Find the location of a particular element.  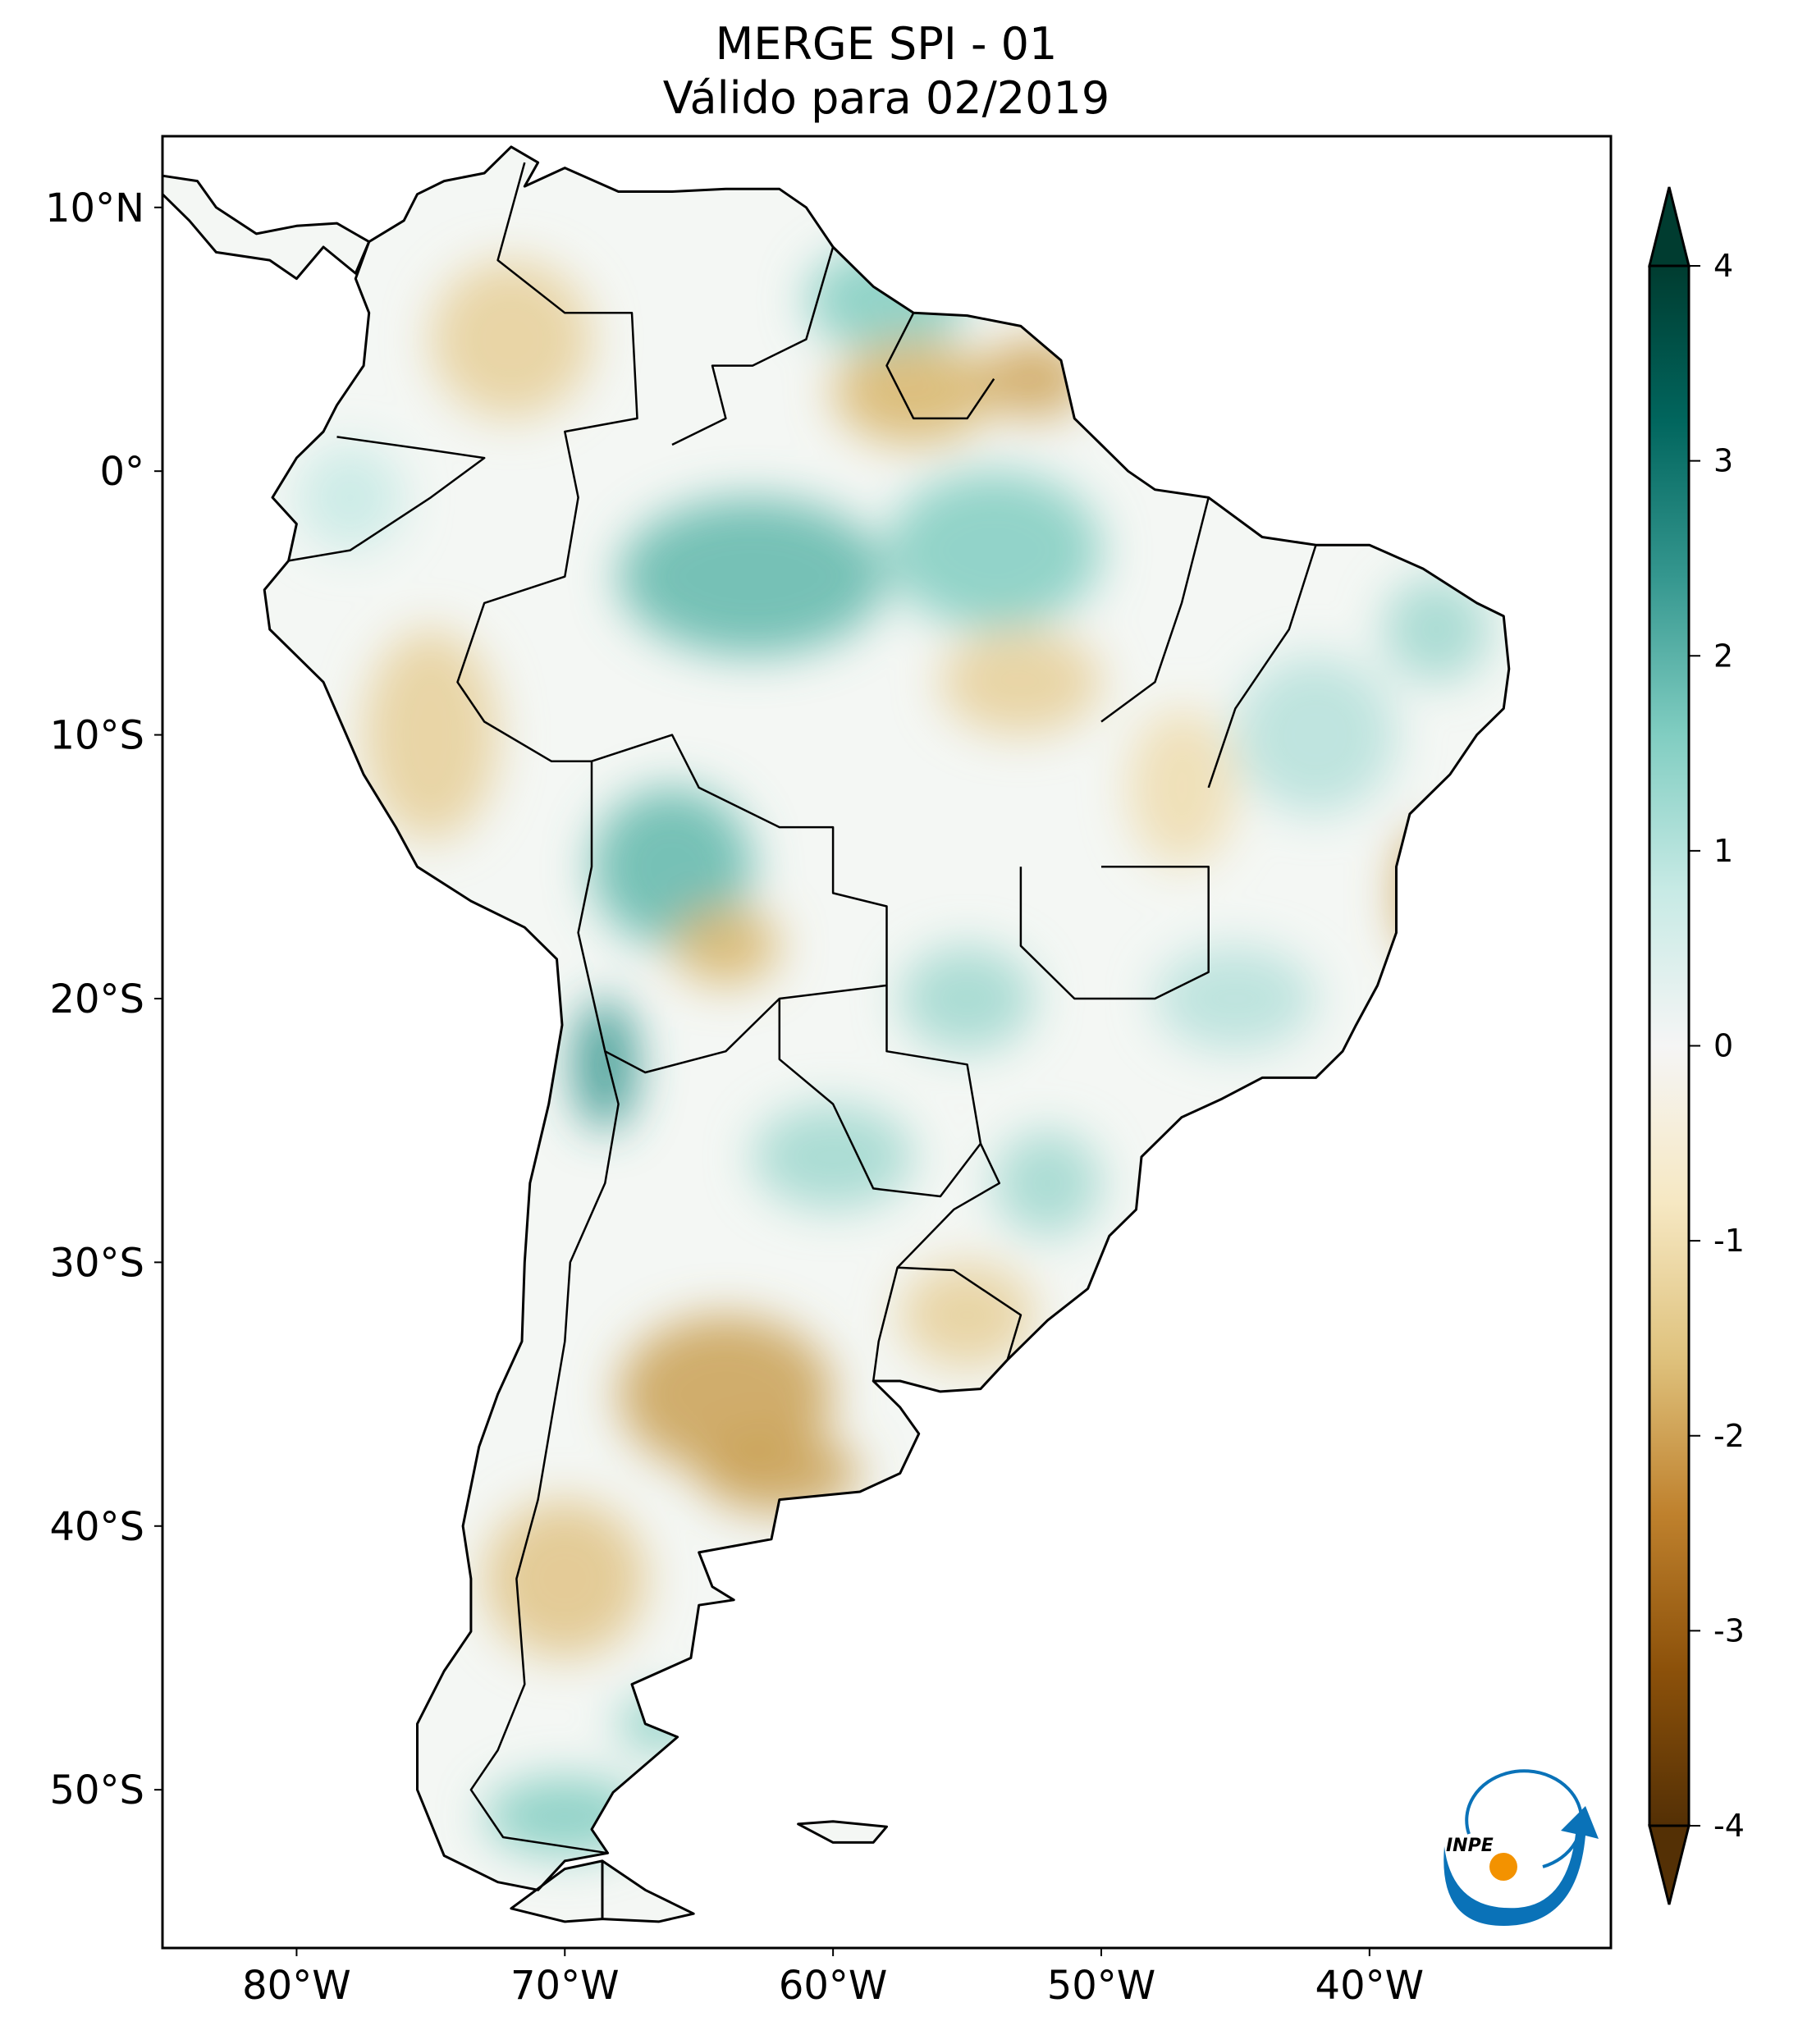

title-line2: Válido para 02/2019 is located at coordinates (886, 98).